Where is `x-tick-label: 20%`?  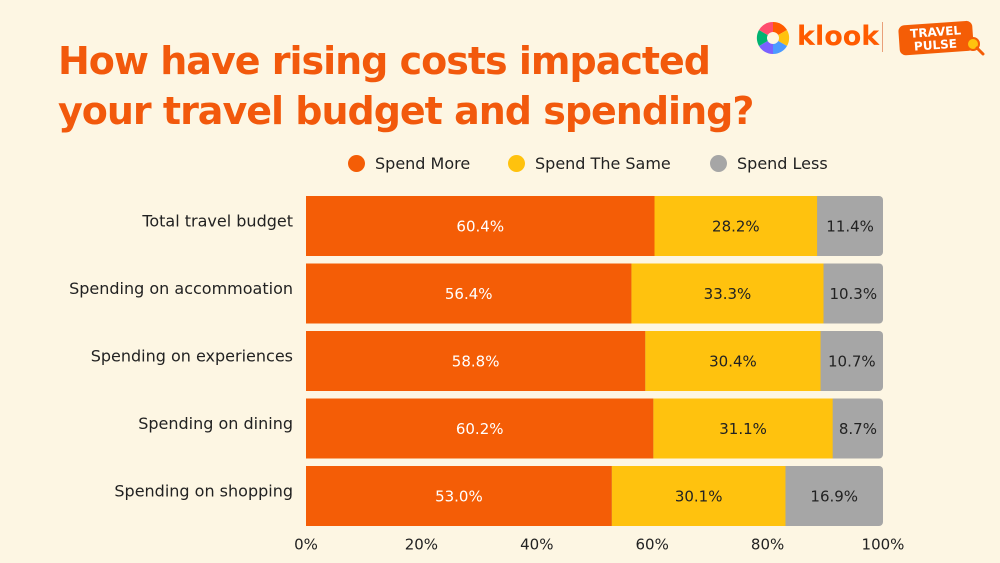
x-tick-label: 20% is located at coordinates (421, 545).